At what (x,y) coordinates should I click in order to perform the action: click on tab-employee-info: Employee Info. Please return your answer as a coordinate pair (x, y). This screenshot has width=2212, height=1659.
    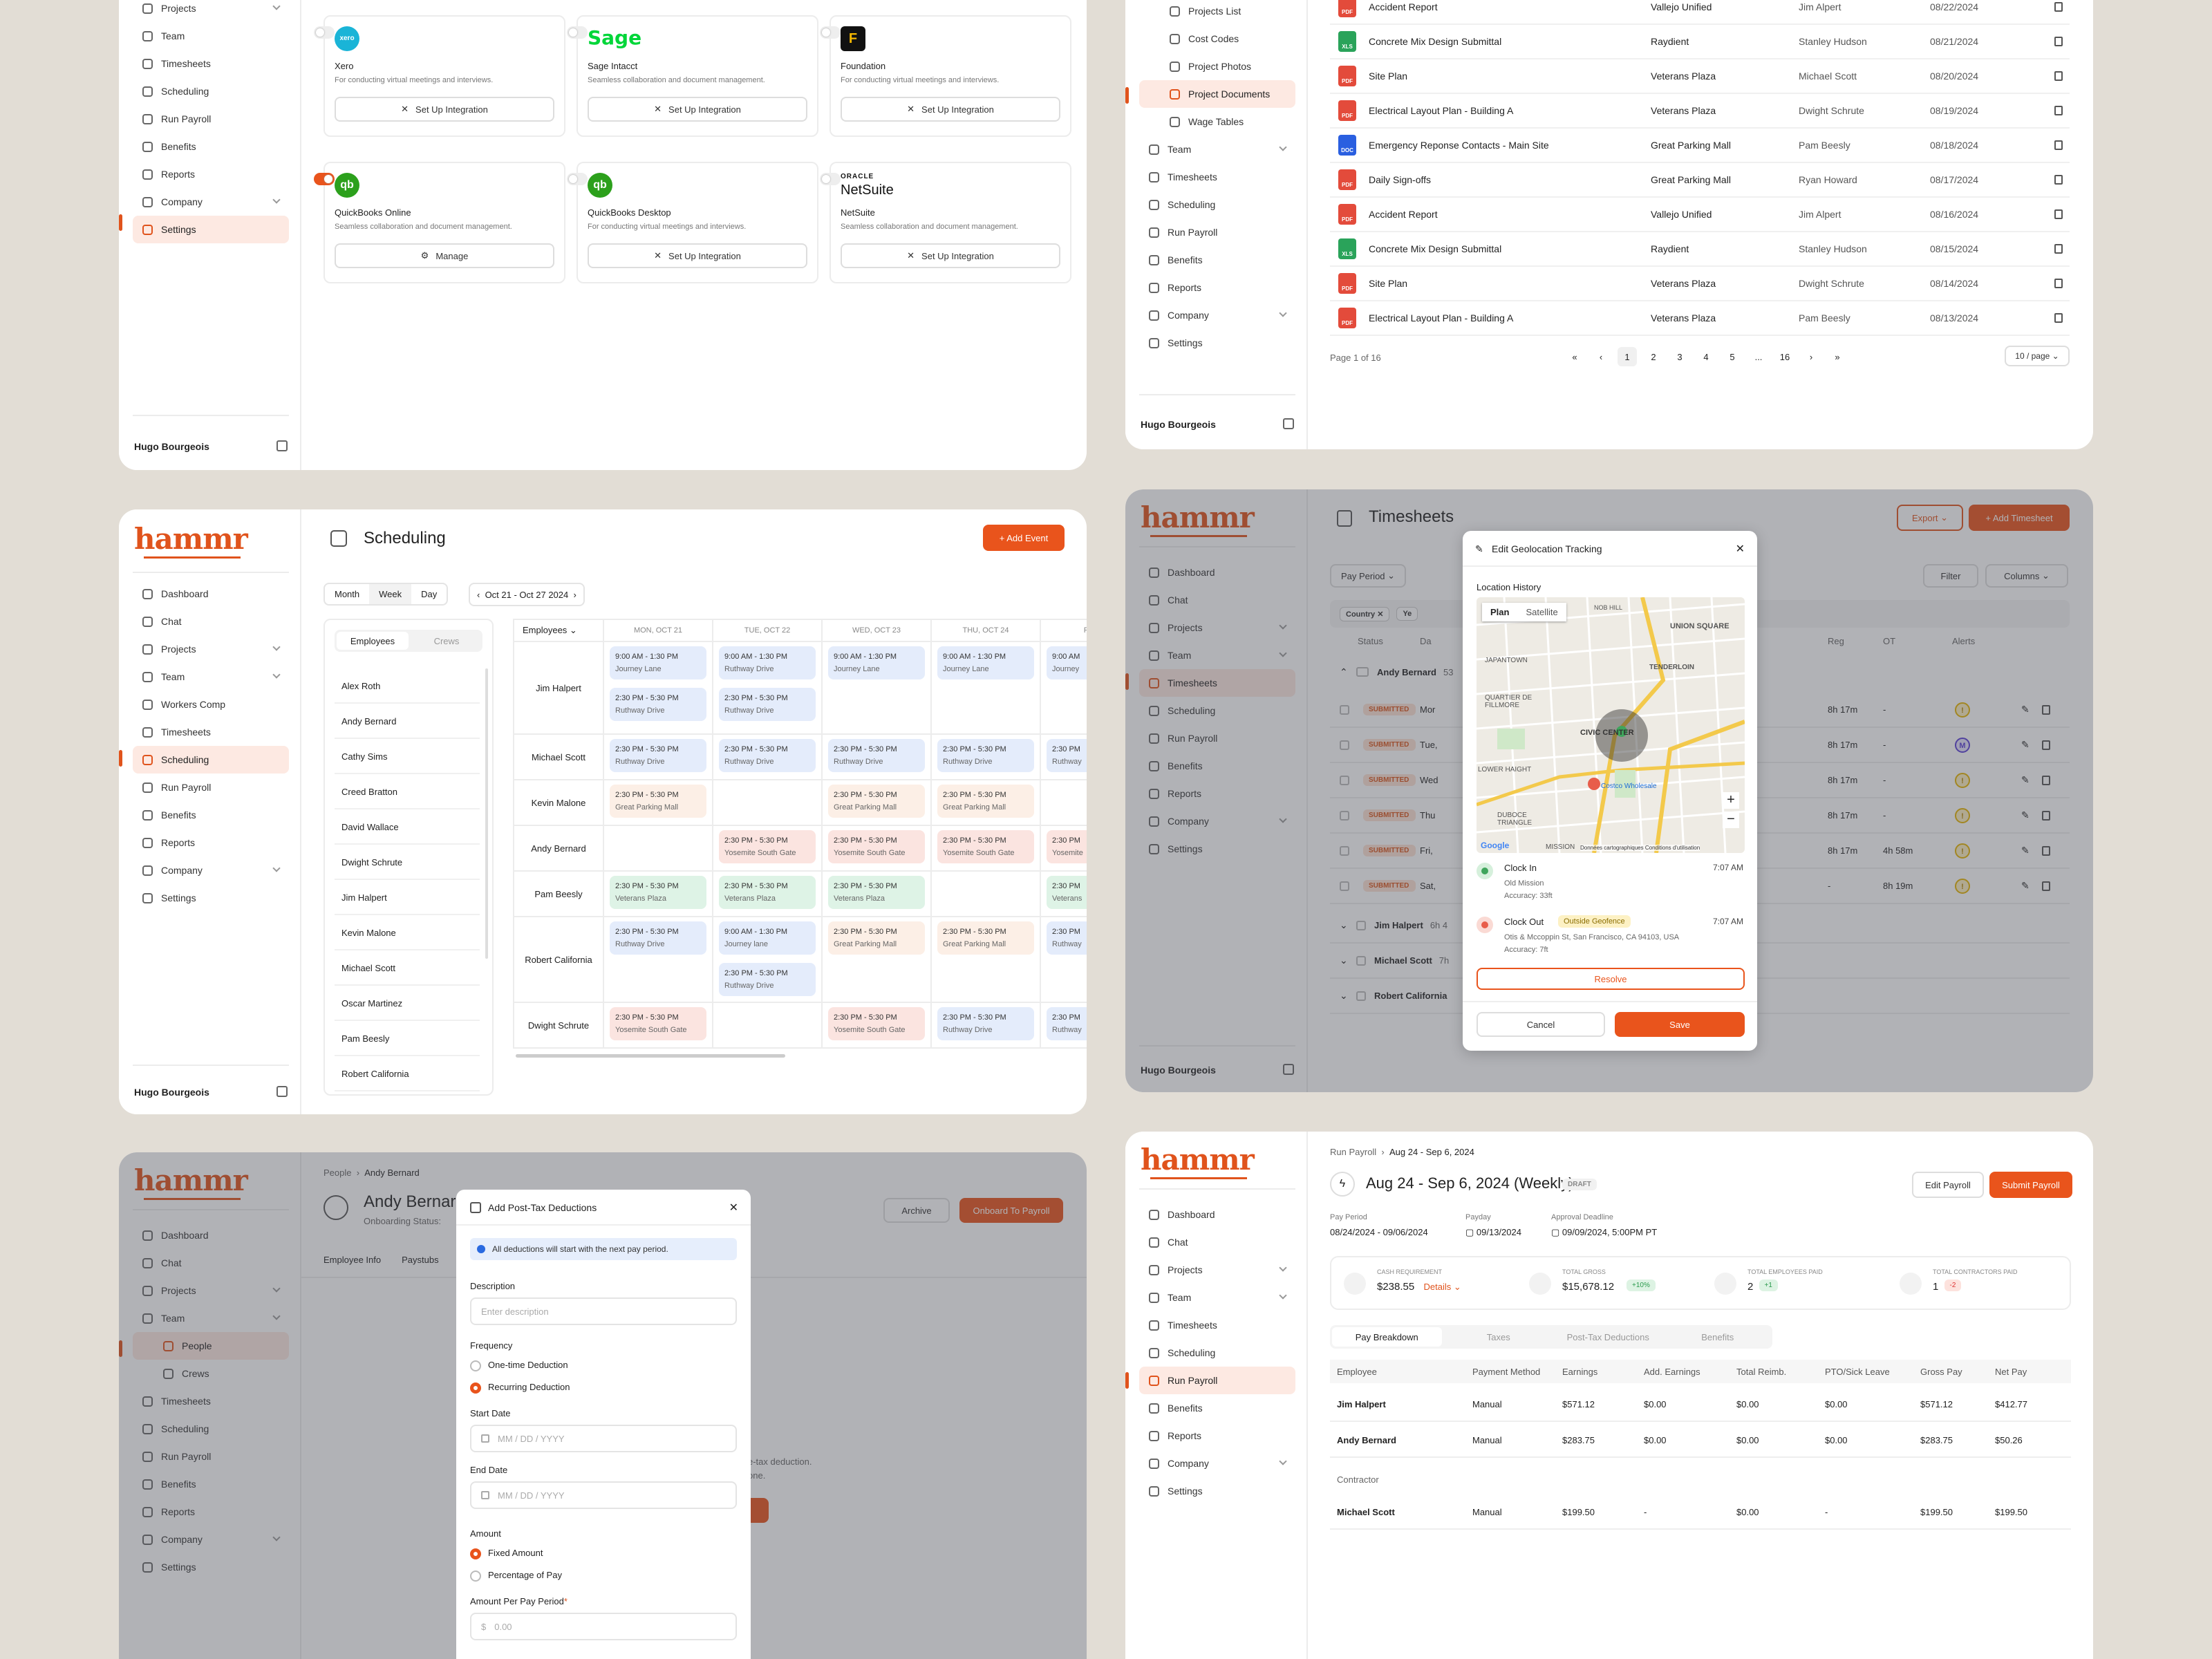
    Looking at the image, I should click on (353, 1260).